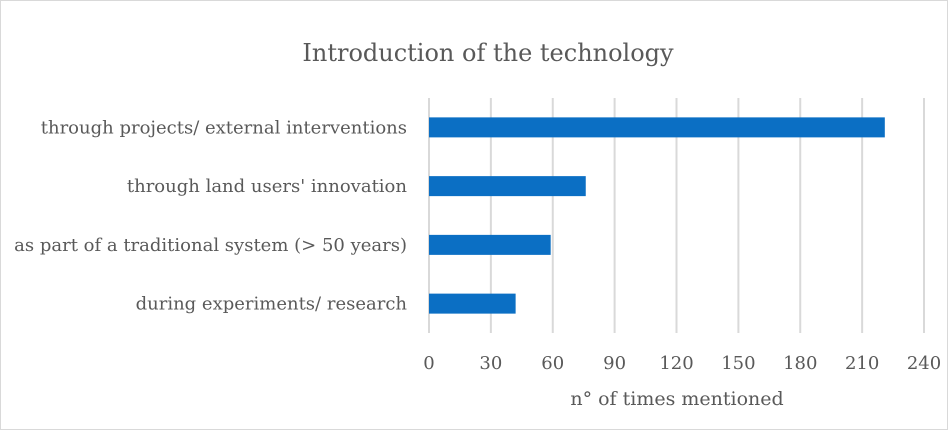 This screenshot has height=432, width=951. What do you see at coordinates (488, 53) in the screenshot?
I see `chart-title: Introduction of the technology` at bounding box center [488, 53].